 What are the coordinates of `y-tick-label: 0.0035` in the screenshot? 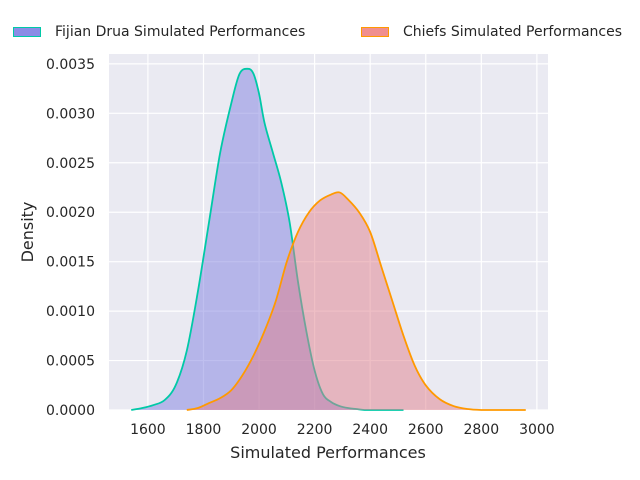 It's located at (70, 65).